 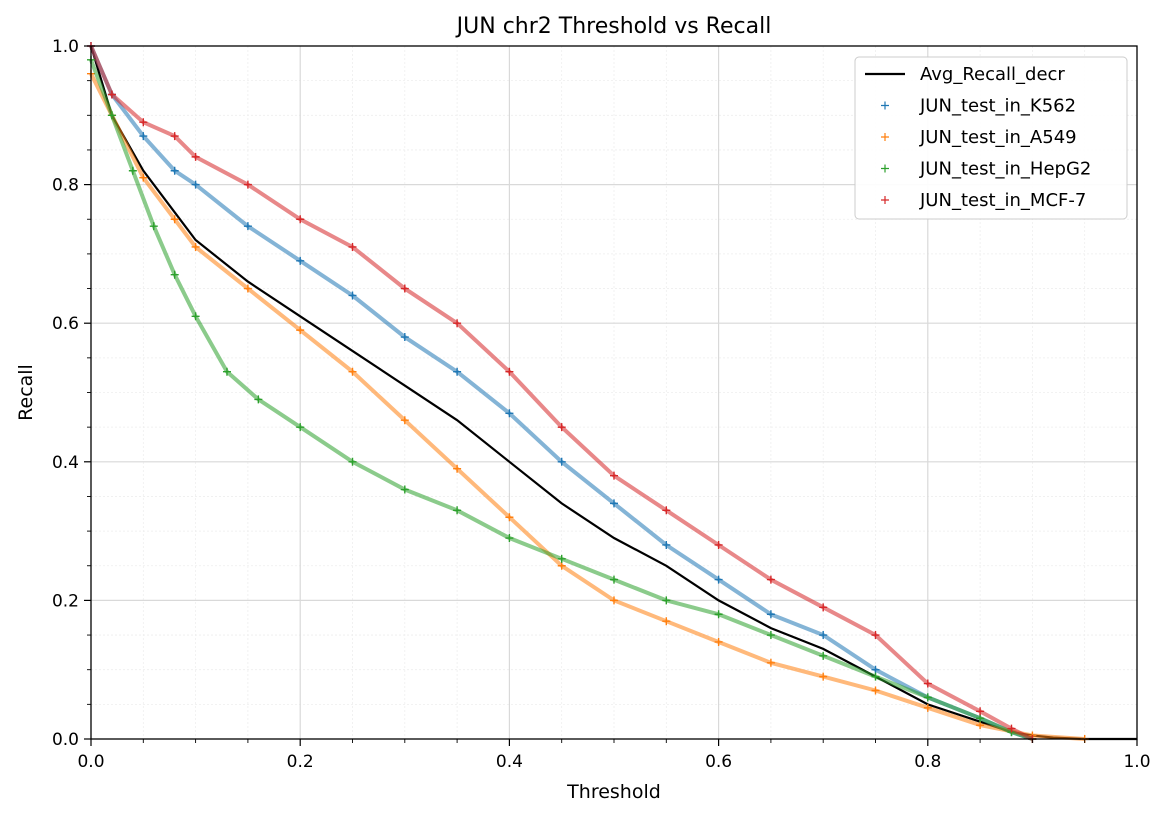 What do you see at coordinates (65, 186) in the screenshot?
I see `y-tick-label: 0.8` at bounding box center [65, 186].